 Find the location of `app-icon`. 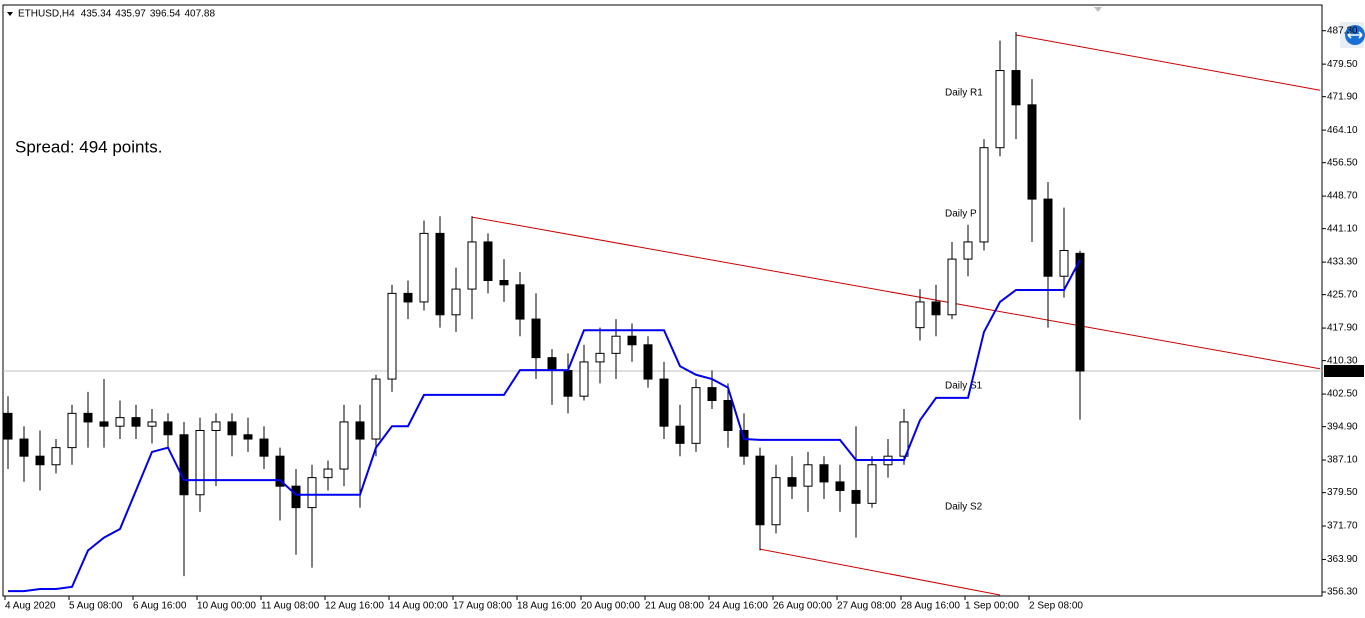

app-icon is located at coordinates (1352, 35).